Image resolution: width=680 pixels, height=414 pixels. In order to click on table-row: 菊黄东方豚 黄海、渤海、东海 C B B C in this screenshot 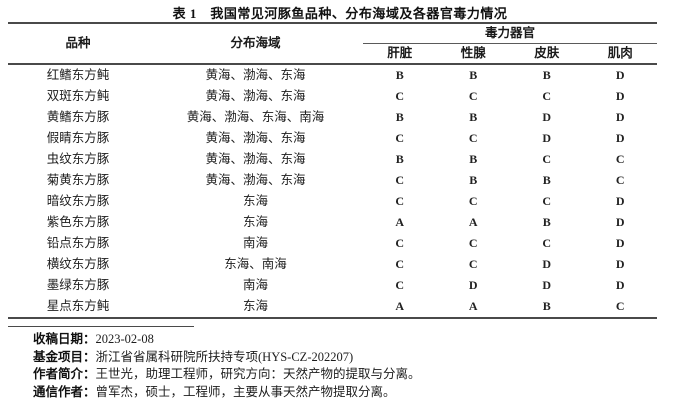, I will do `click(332, 180)`.